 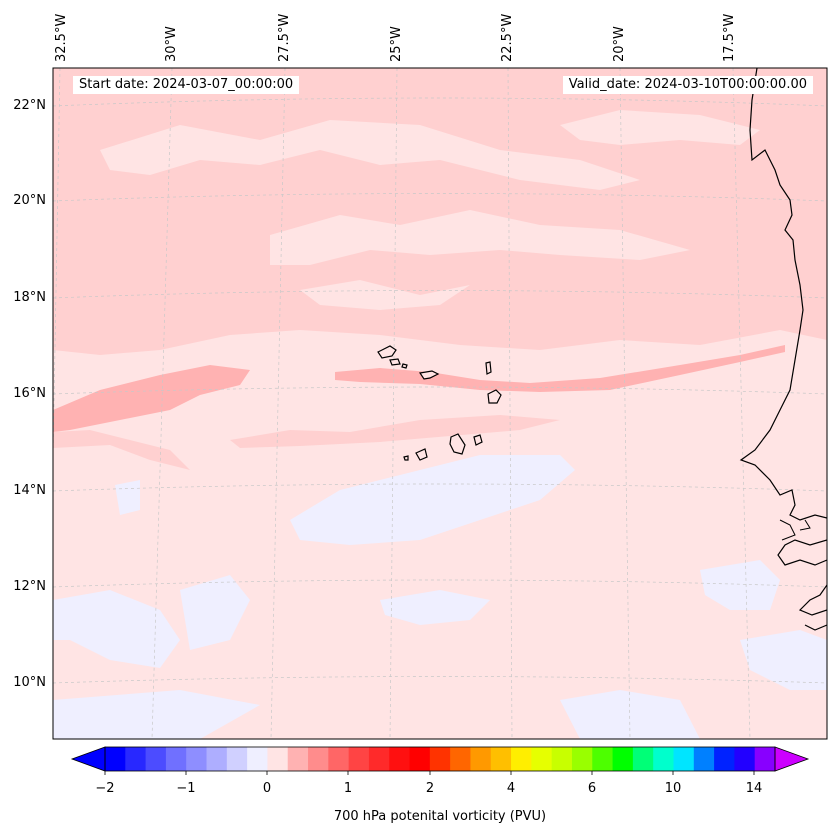 I want to click on africa-coastline-south, so click(x=802, y=585).